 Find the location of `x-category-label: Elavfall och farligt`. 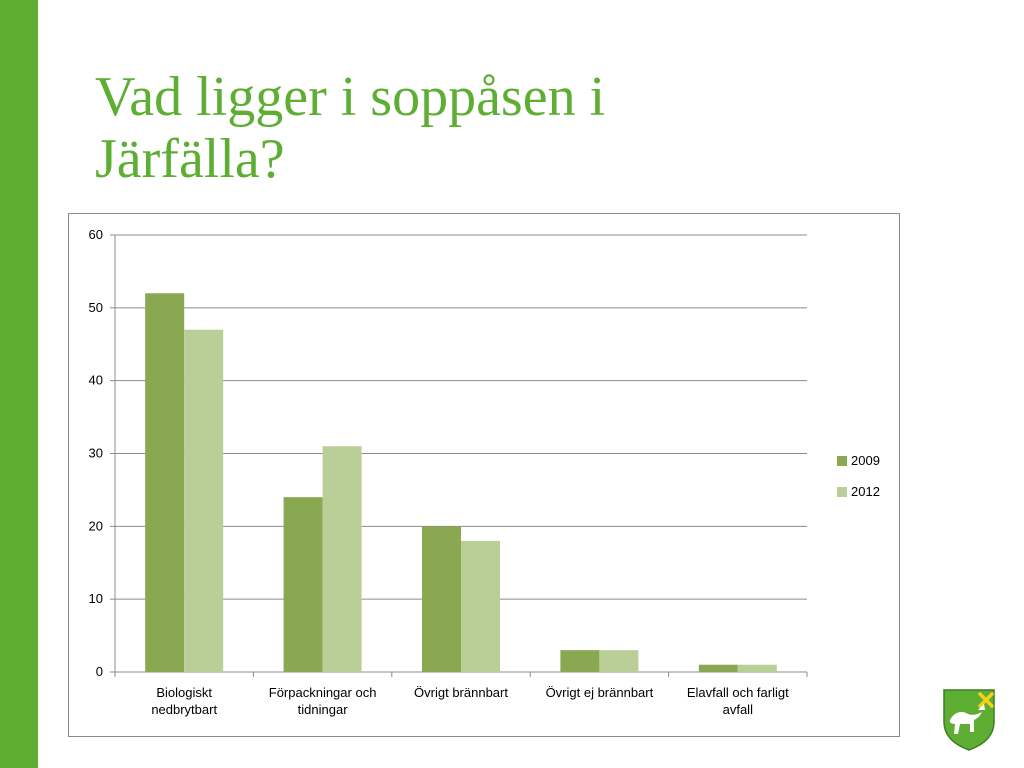

x-category-label: Elavfall och farligt is located at coordinates (738, 692).